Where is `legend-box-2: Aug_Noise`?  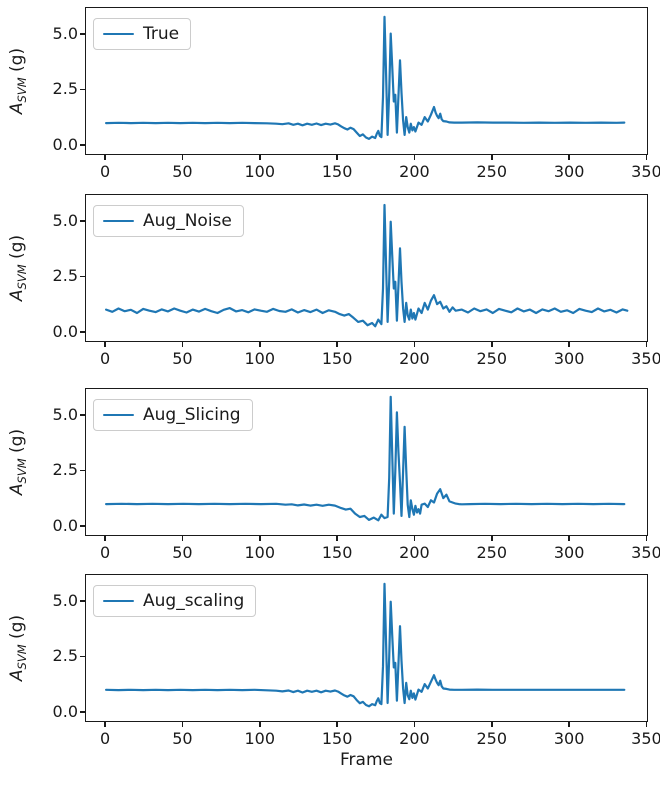
legend-box-2: Aug_Noise is located at coordinates (168, 221).